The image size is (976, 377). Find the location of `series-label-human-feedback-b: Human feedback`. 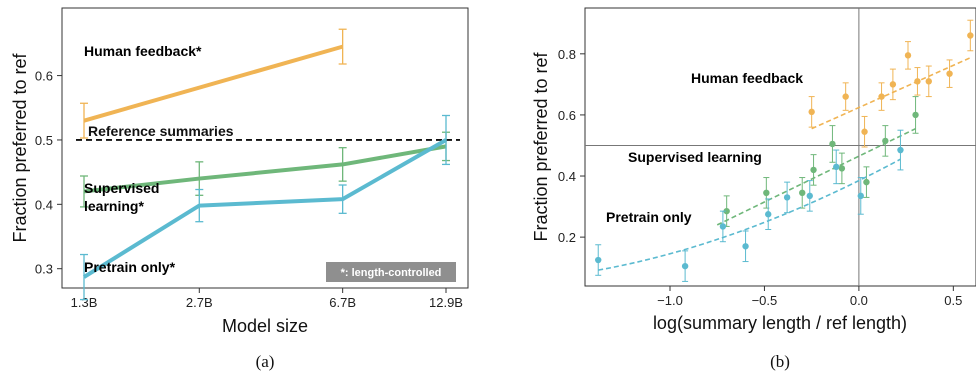

series-label-human-feedback-b: Human feedback is located at coordinates (747, 78).